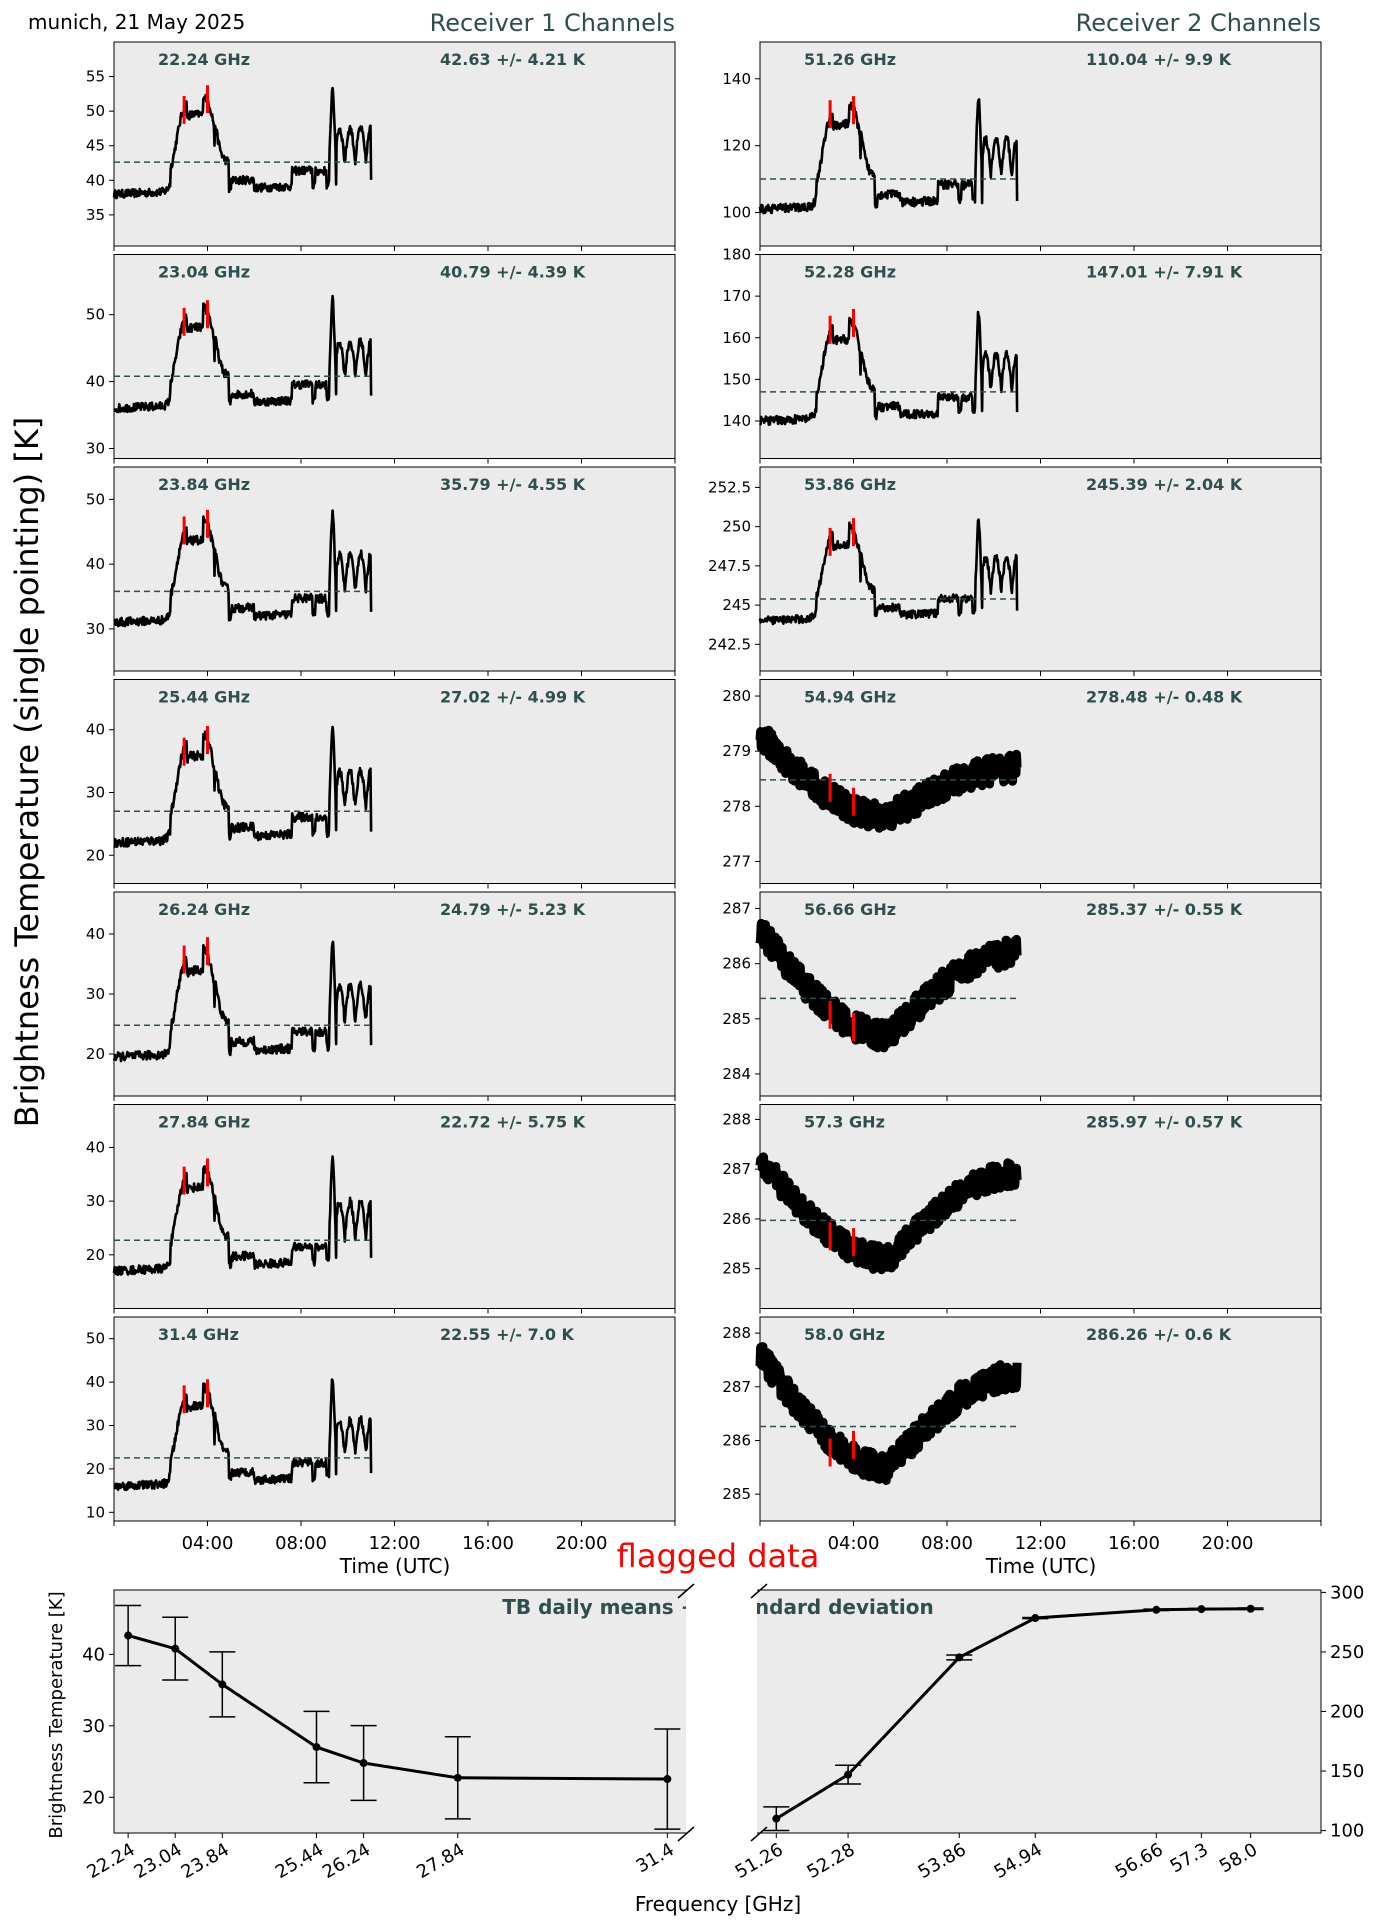  What do you see at coordinates (204, 1122) in the screenshot?
I see `channel-frequency-label: 27.84 GHz` at bounding box center [204, 1122].